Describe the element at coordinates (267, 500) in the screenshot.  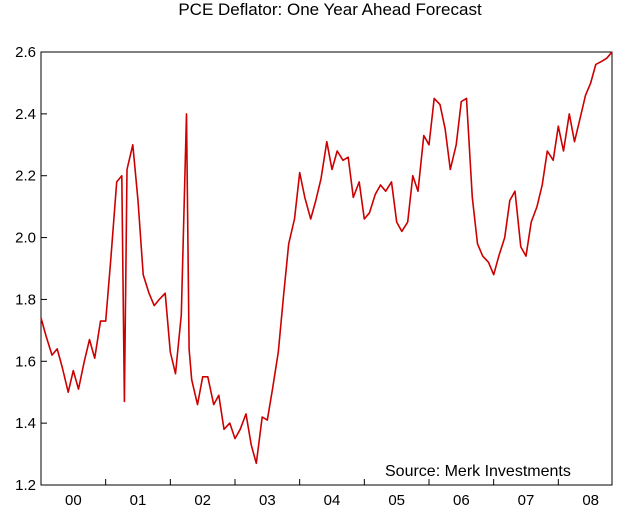
I see `x-tick-label: 03` at that location.